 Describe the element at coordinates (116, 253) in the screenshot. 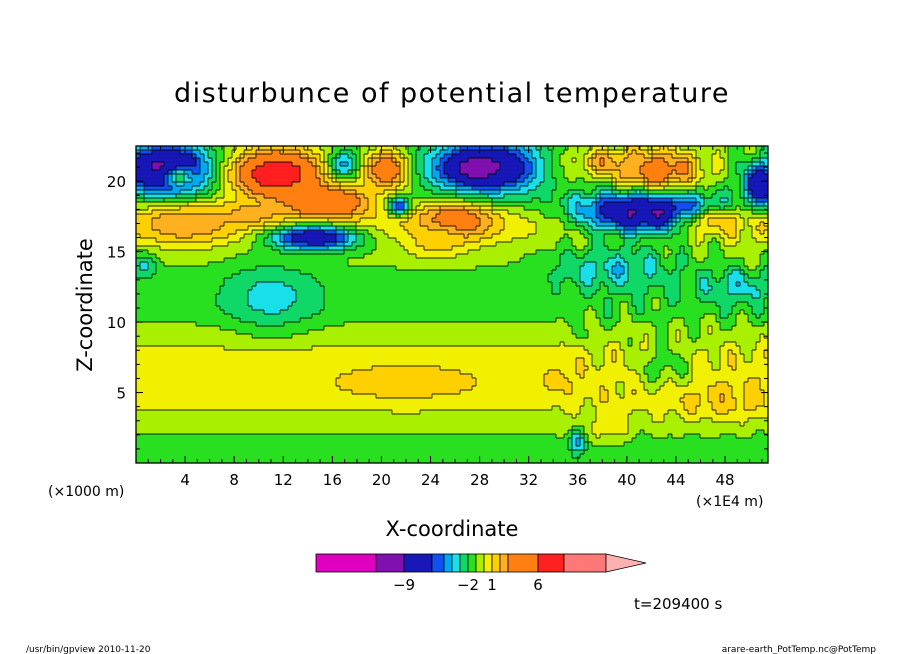

I see `y-tick-label: 15` at that location.